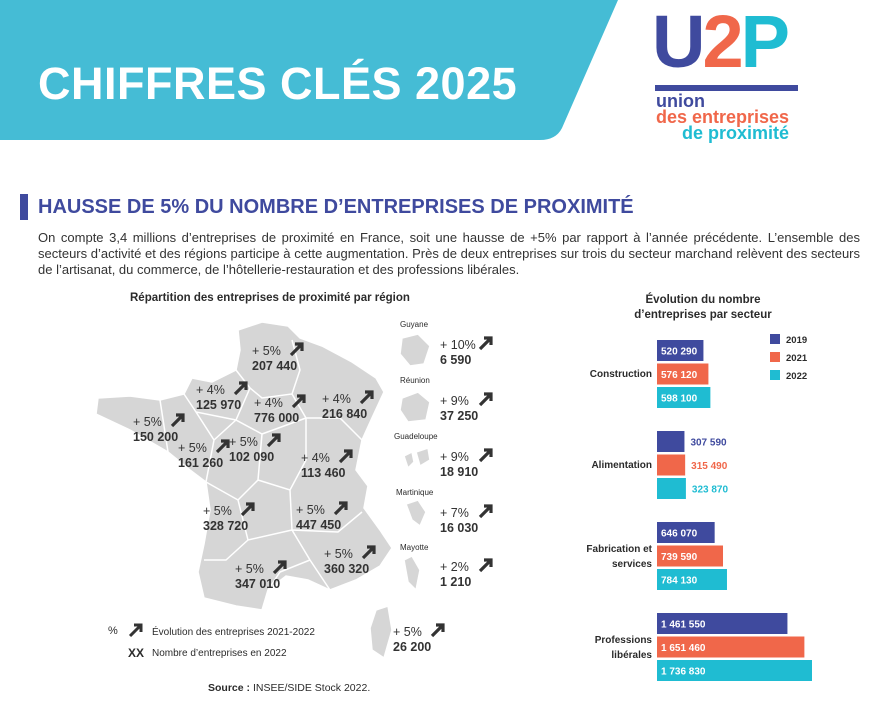 Image resolution: width=892 pixels, height=706 pixels. I want to click on region-label: + 10% 6 590, so click(466, 352).